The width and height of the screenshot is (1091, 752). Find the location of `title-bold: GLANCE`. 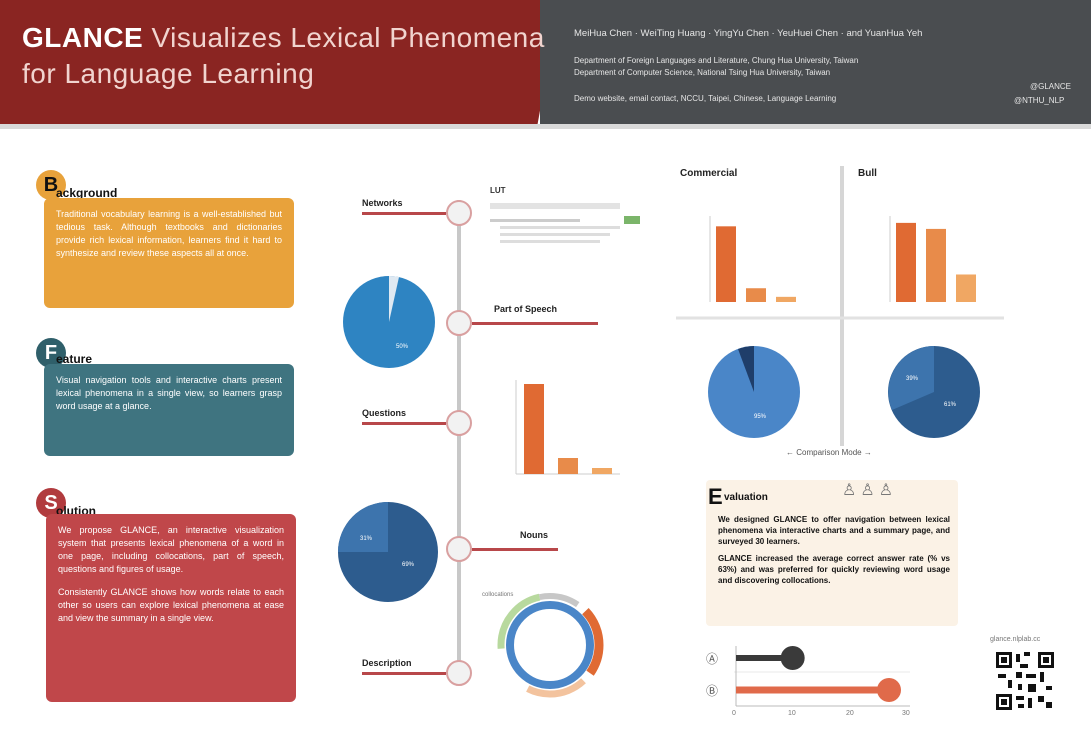

title-bold: GLANCE is located at coordinates (83, 37).